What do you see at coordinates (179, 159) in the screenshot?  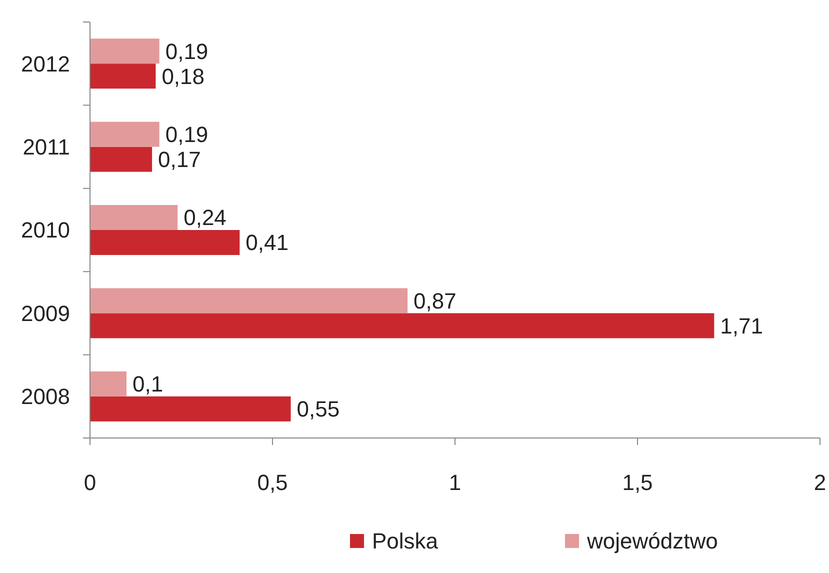 I see `data-label: 0,17` at bounding box center [179, 159].